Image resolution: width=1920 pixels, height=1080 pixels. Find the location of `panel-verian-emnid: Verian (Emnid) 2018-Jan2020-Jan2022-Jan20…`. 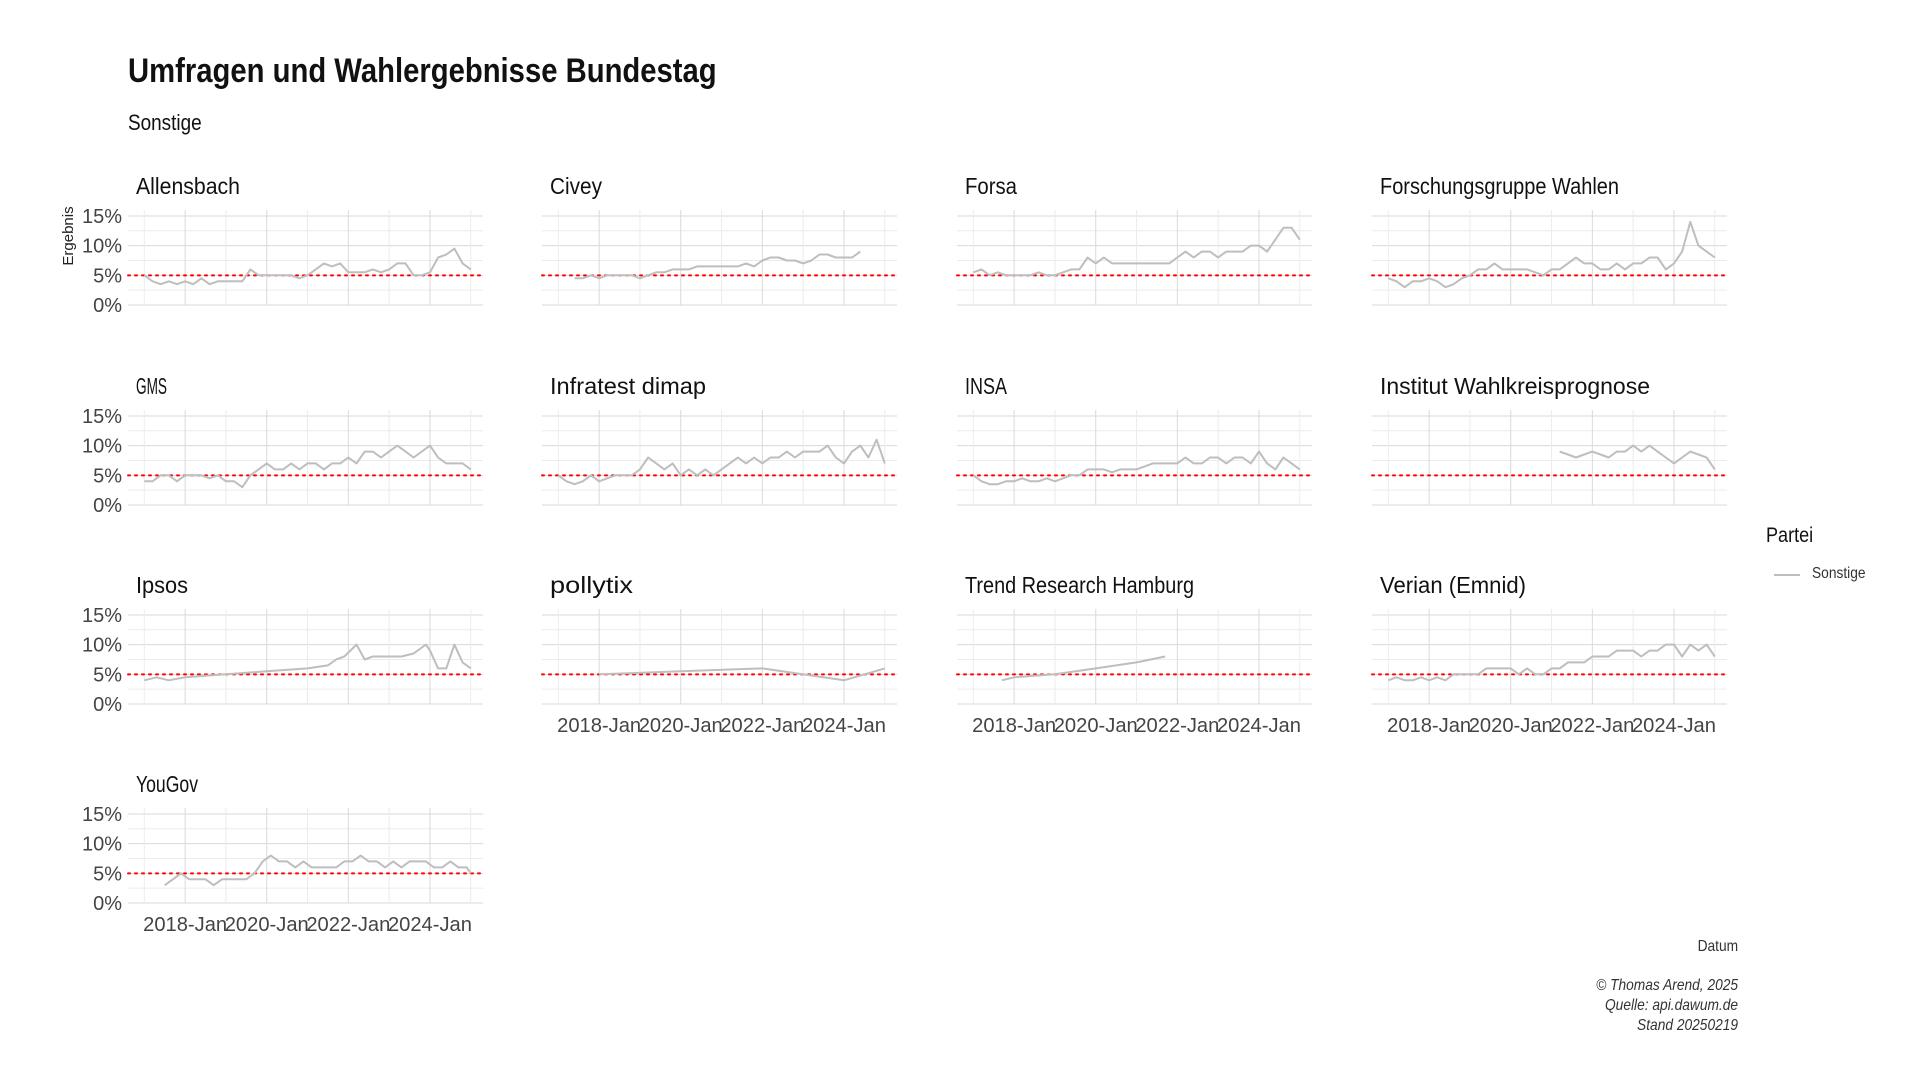

panel-verian-emnid: Verian (Emnid) 2018-Jan2020-Jan2022-Jan20… is located at coordinates (1549, 654).